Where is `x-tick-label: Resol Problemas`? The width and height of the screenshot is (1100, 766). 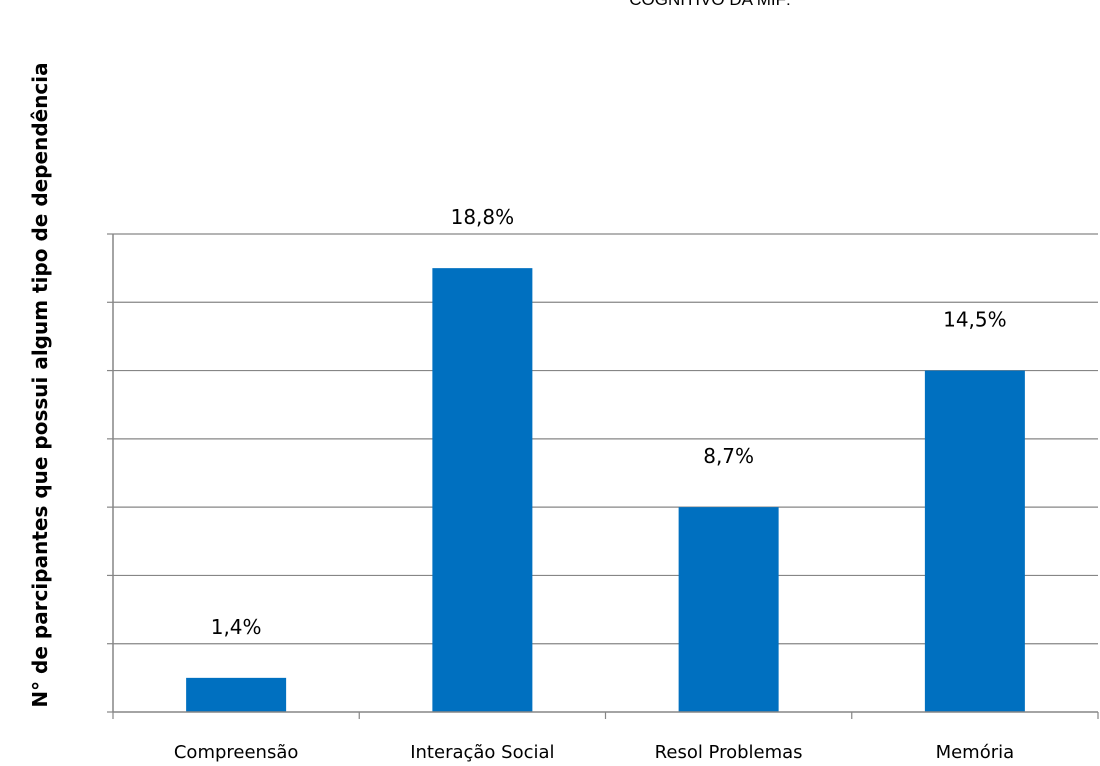
x-tick-label: Resol Problemas is located at coordinates (729, 752).